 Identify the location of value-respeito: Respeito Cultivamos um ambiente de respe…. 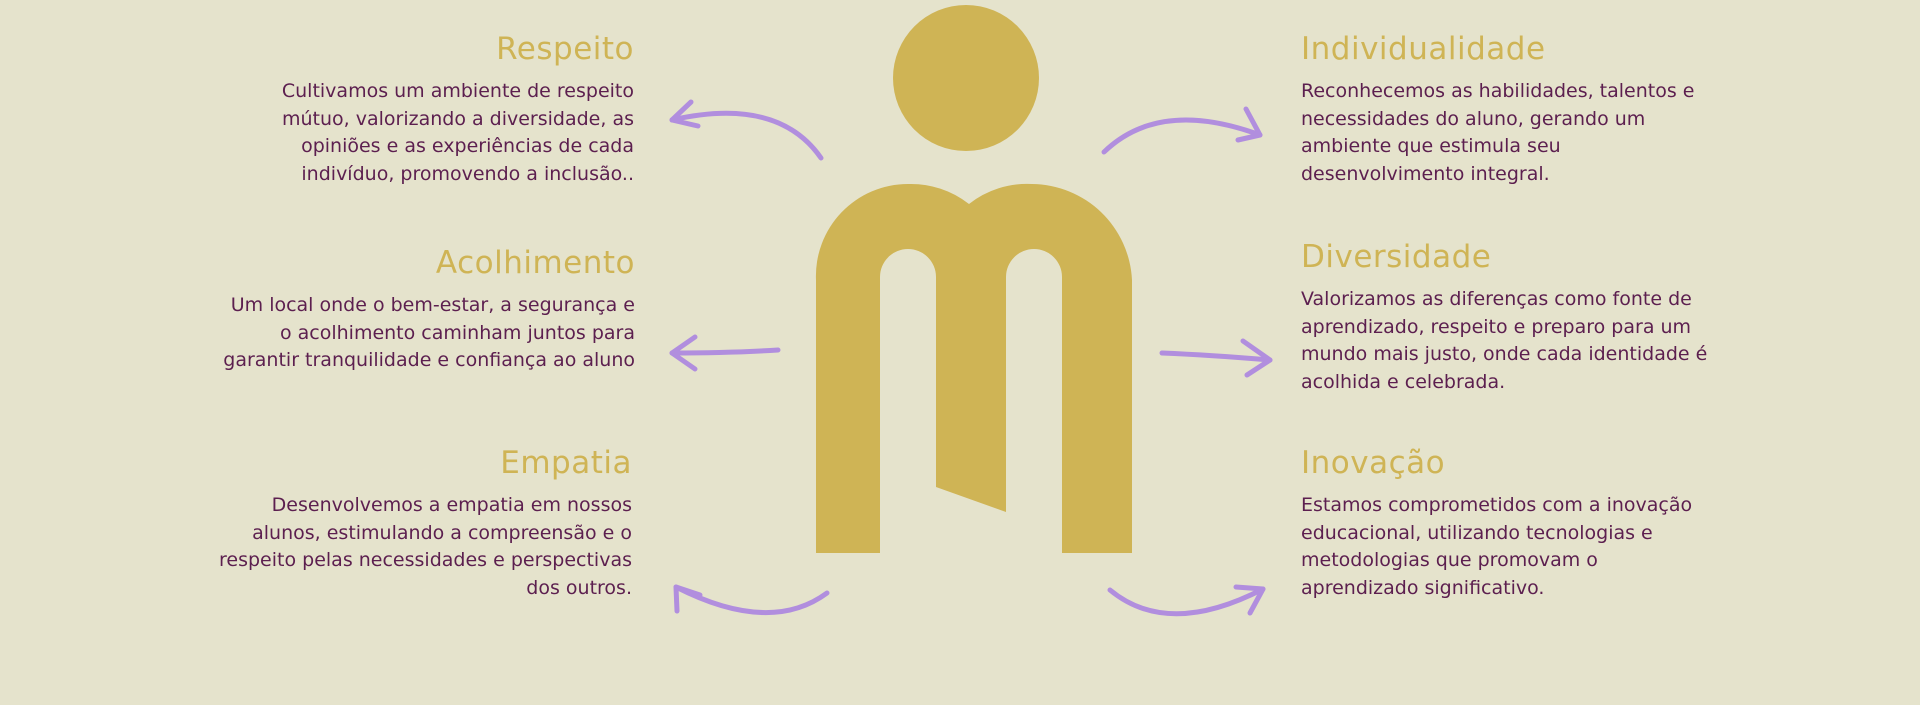
(424, 110).